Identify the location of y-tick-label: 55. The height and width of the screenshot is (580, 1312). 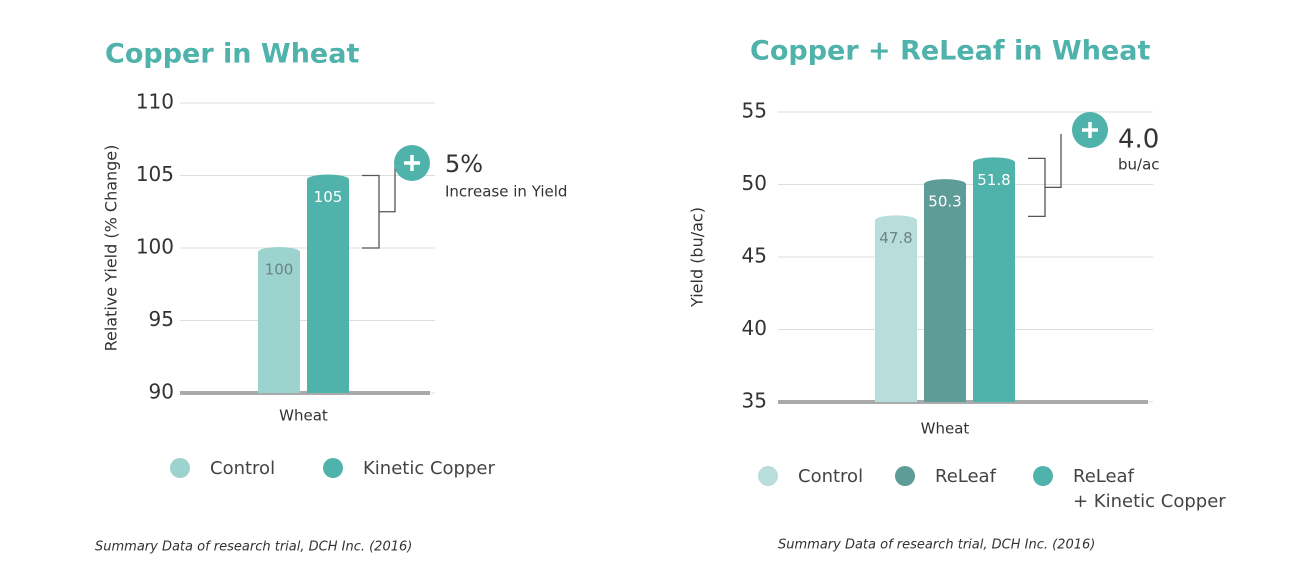
(754, 111).